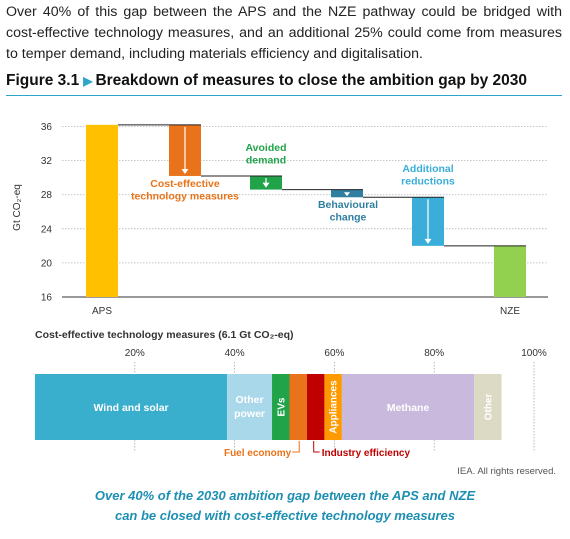  I want to click on segment-label: Other power, so click(249, 407).